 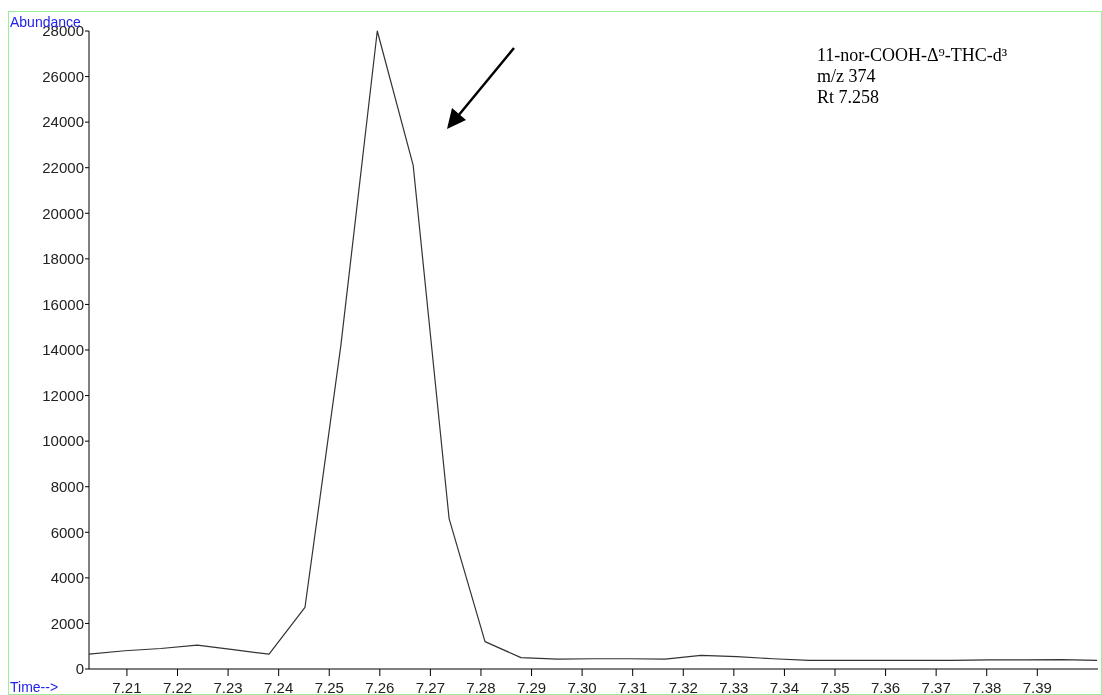 I want to click on annotation: 11-nor-COOH-Δ⁹-THC-d³, so click(x=912, y=55).